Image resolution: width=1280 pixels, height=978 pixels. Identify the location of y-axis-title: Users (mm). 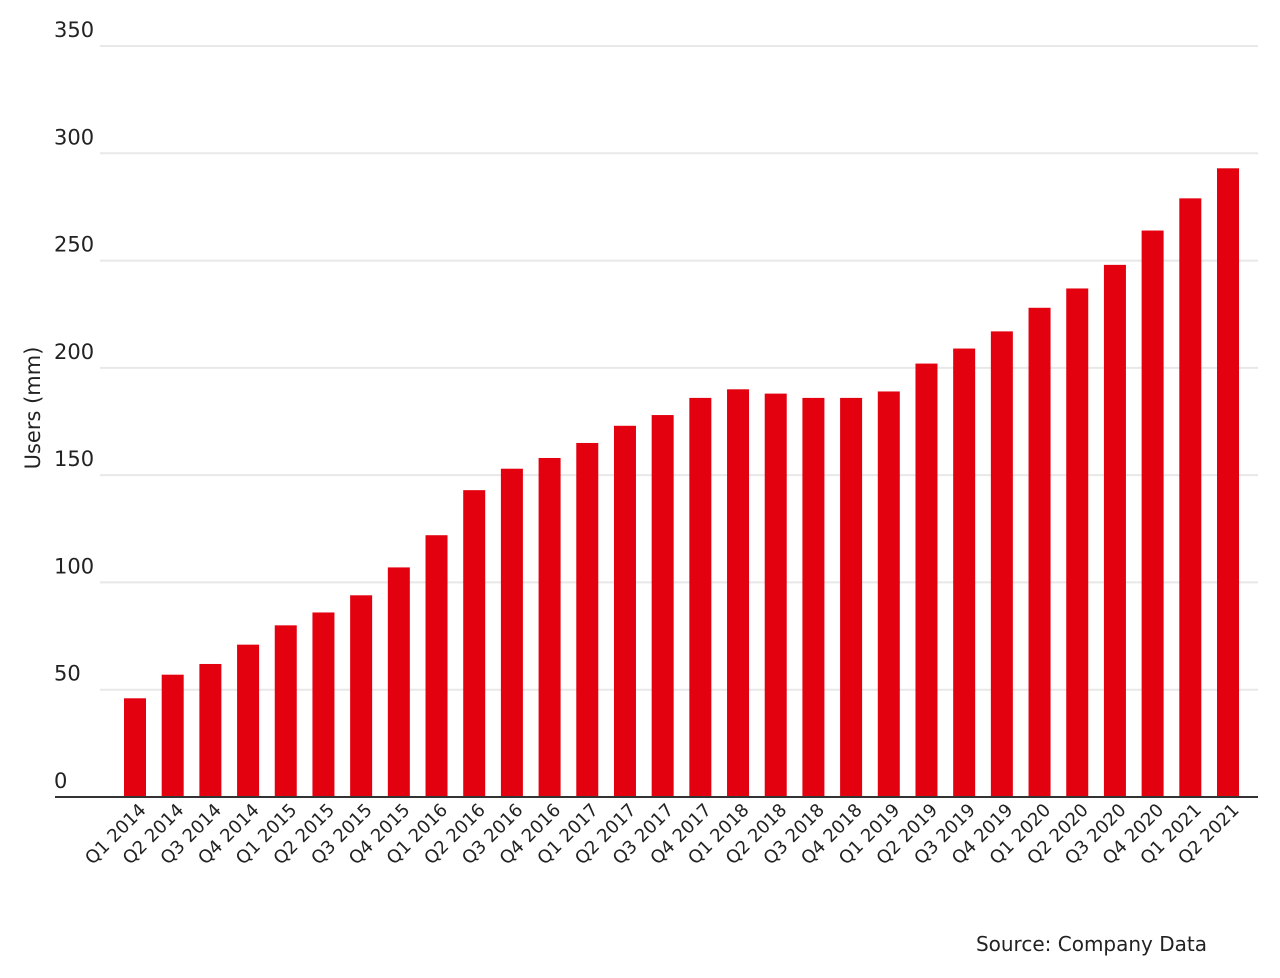
(33, 408).